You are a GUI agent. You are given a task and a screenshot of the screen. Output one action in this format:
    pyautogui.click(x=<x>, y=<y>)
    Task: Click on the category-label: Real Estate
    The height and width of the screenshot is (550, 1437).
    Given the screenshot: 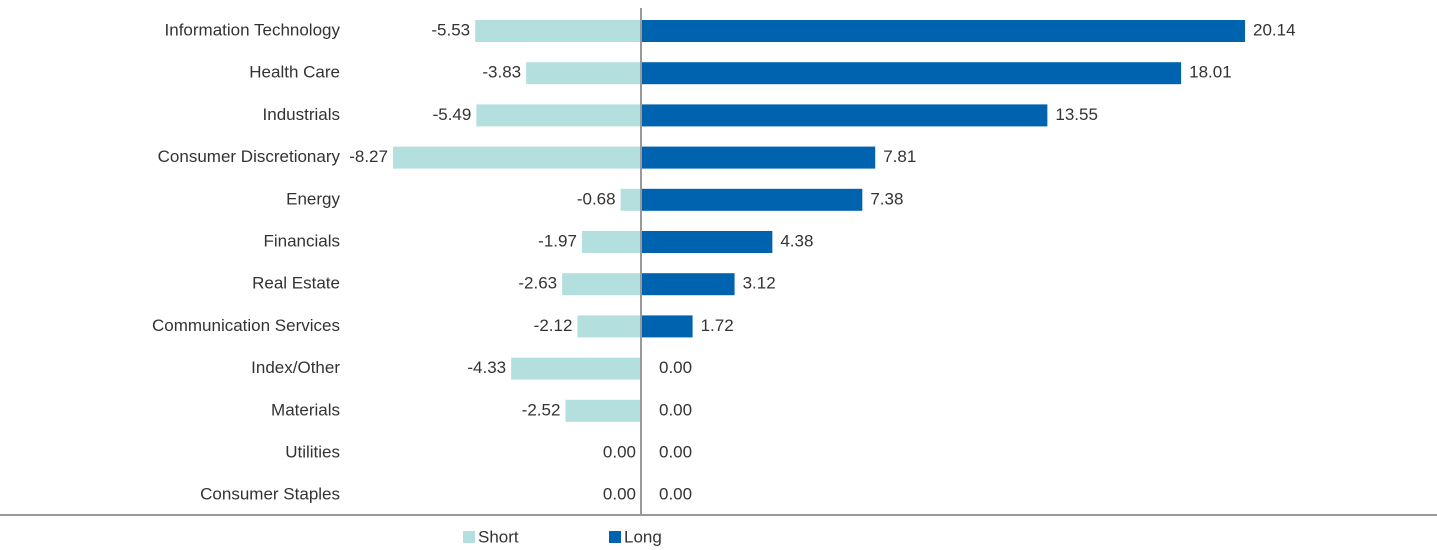 What is the action you would take?
    pyautogui.click(x=296, y=283)
    